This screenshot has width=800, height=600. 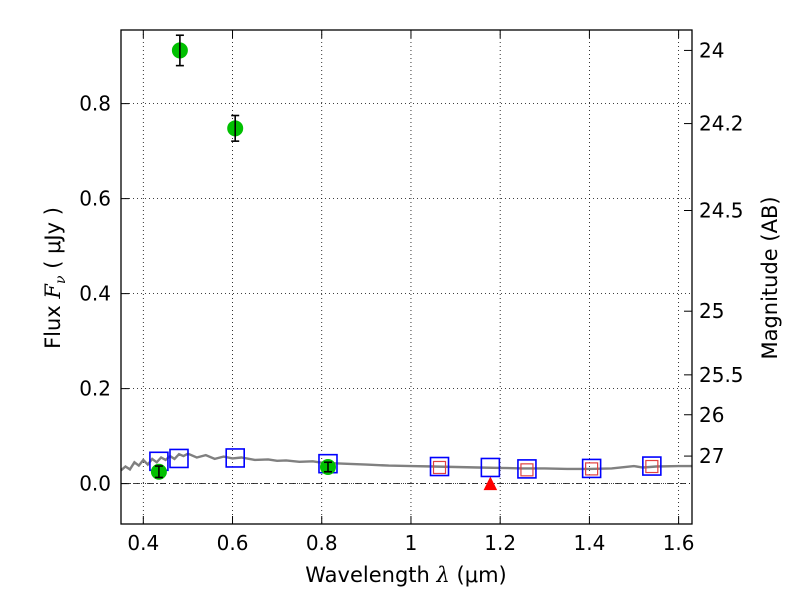 What do you see at coordinates (711, 50) in the screenshot?
I see `y2-tick-label: 24` at bounding box center [711, 50].